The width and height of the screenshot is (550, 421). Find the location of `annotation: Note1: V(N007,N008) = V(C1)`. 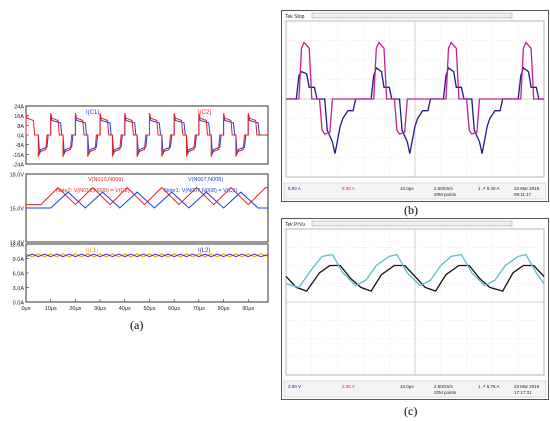

annotation: Note1: V(N007,N008) = V(C1) is located at coordinates (201, 191).